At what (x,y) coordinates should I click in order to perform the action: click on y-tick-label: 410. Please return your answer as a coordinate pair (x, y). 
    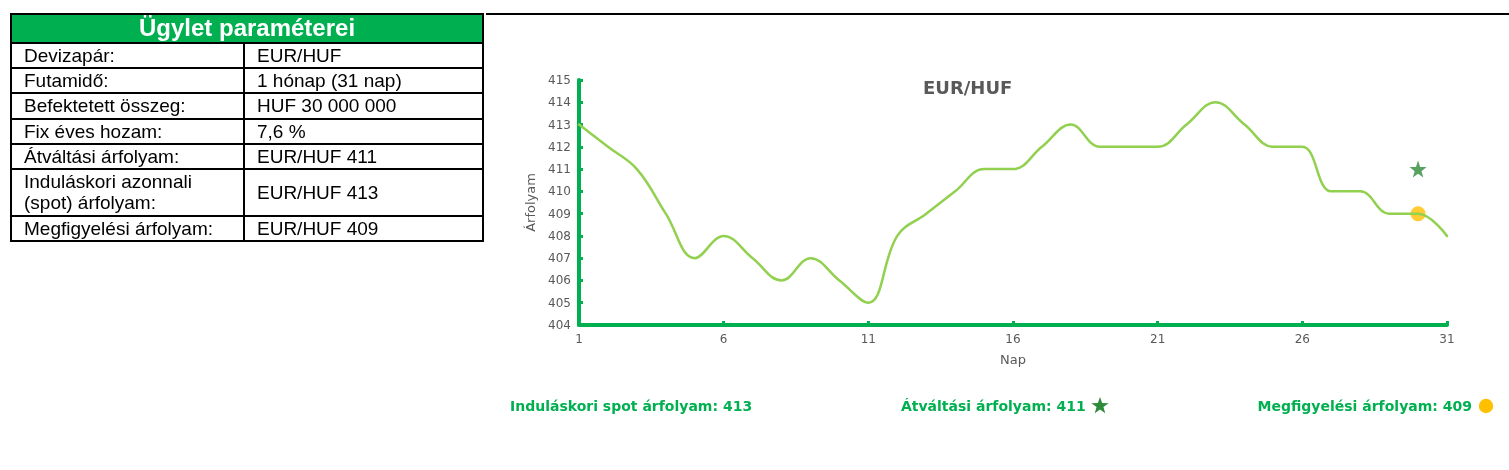
    Looking at the image, I should click on (559, 191).